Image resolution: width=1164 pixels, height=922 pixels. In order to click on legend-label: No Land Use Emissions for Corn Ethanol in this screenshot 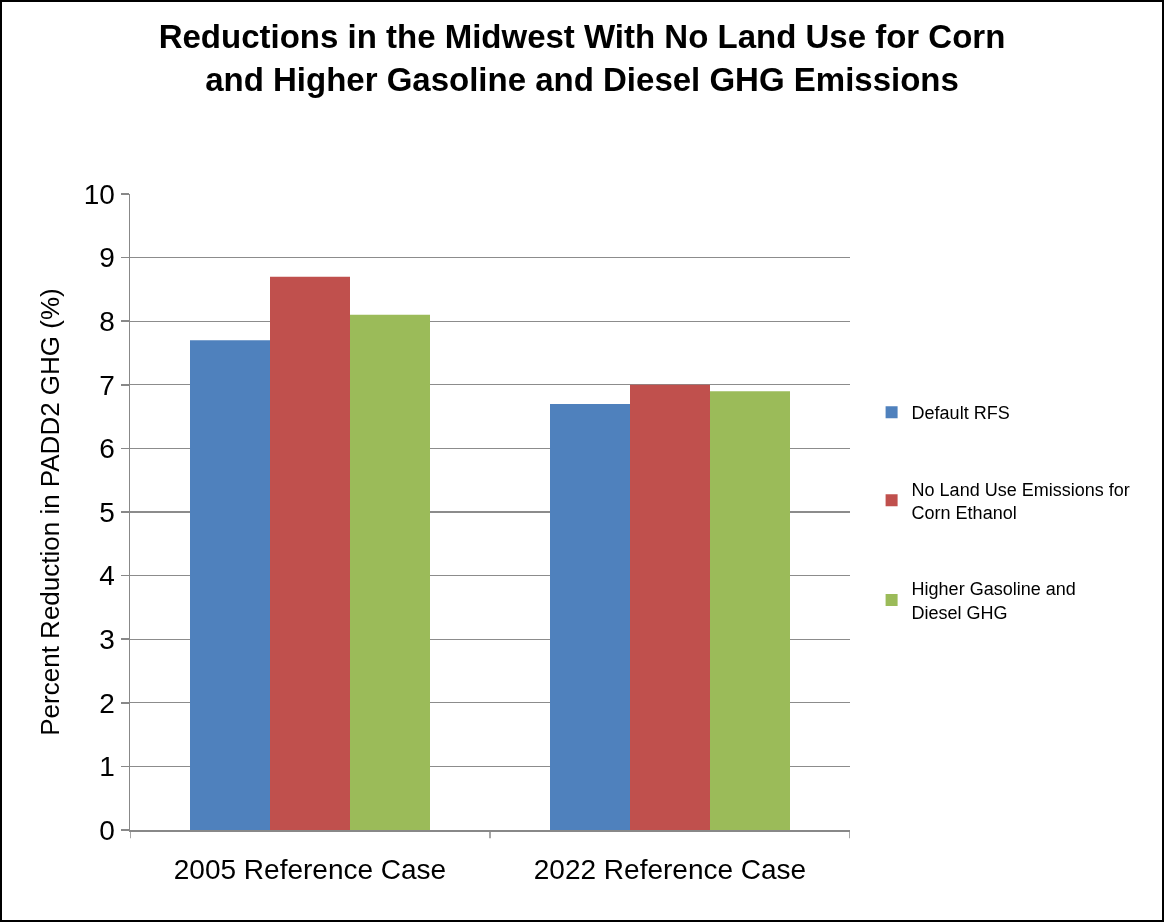, I will do `click(1020, 501)`.